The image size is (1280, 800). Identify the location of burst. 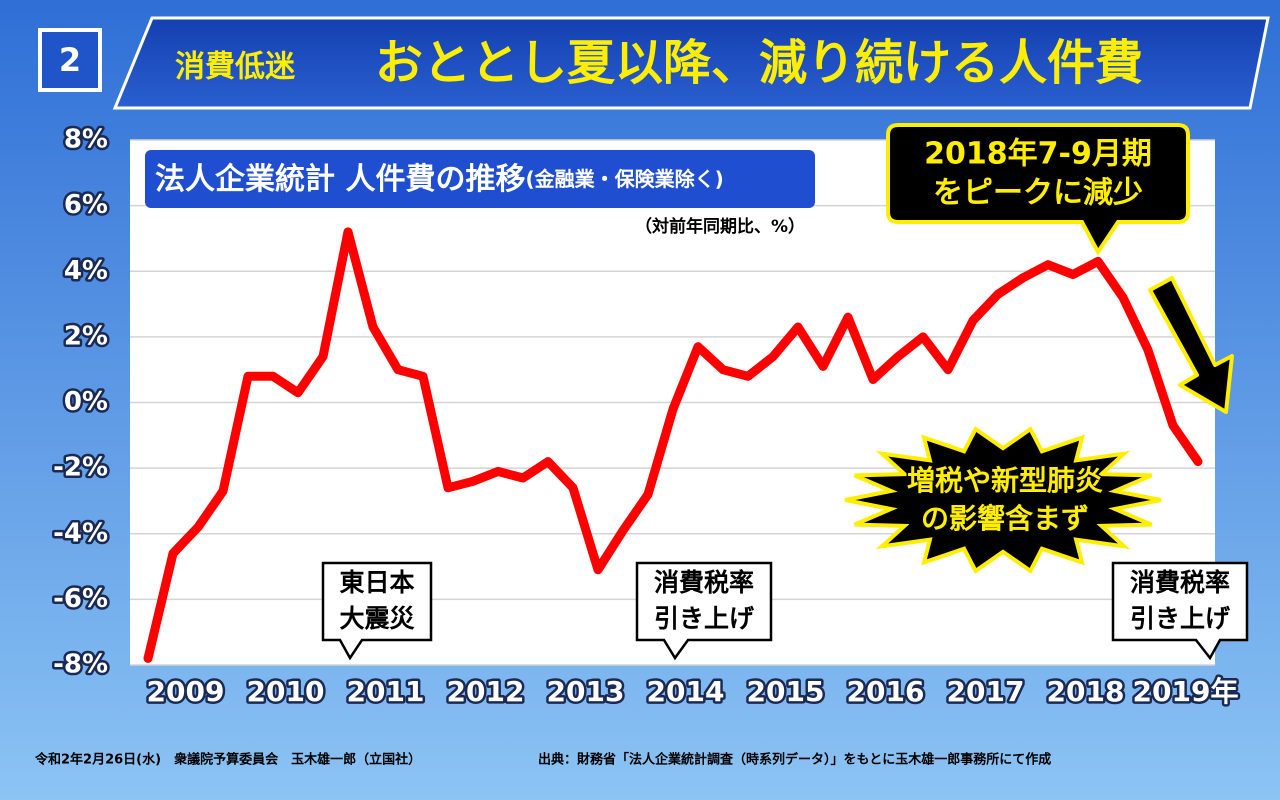
(1003, 500).